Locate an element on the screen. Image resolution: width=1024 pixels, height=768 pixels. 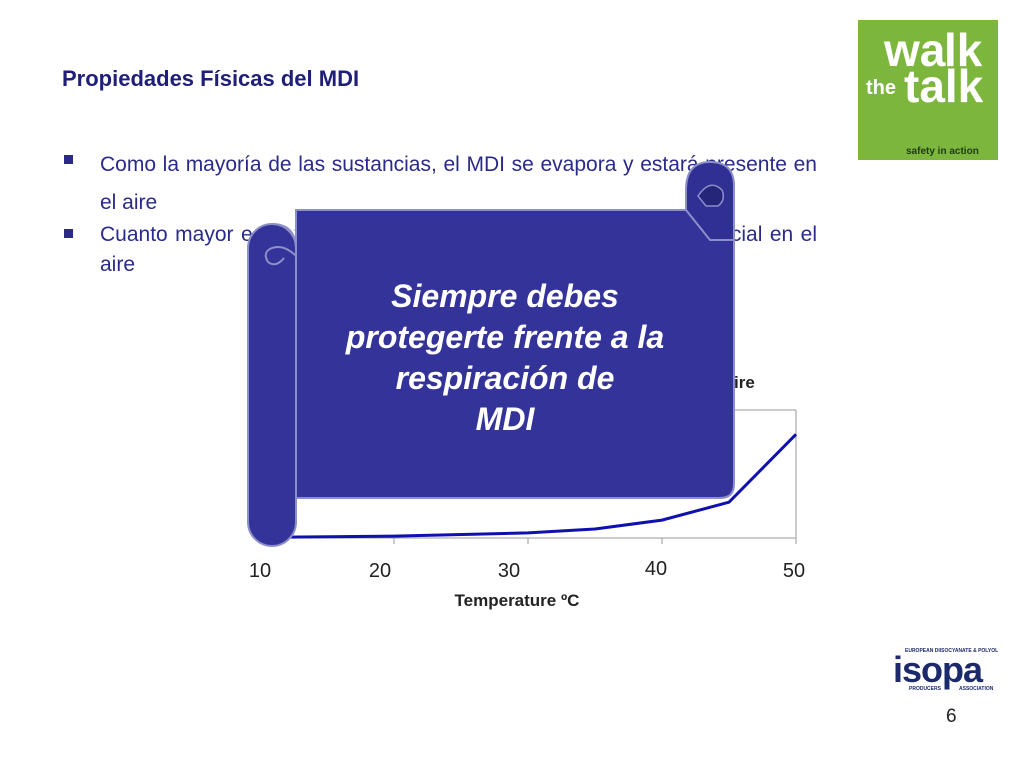
scroll-left-curl is located at coordinates (280, 244).